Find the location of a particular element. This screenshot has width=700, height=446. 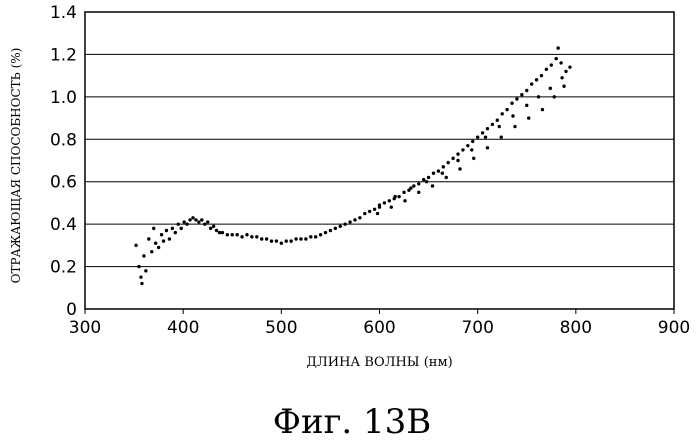

y-tick-label: 0.8 is located at coordinates (63, 140).